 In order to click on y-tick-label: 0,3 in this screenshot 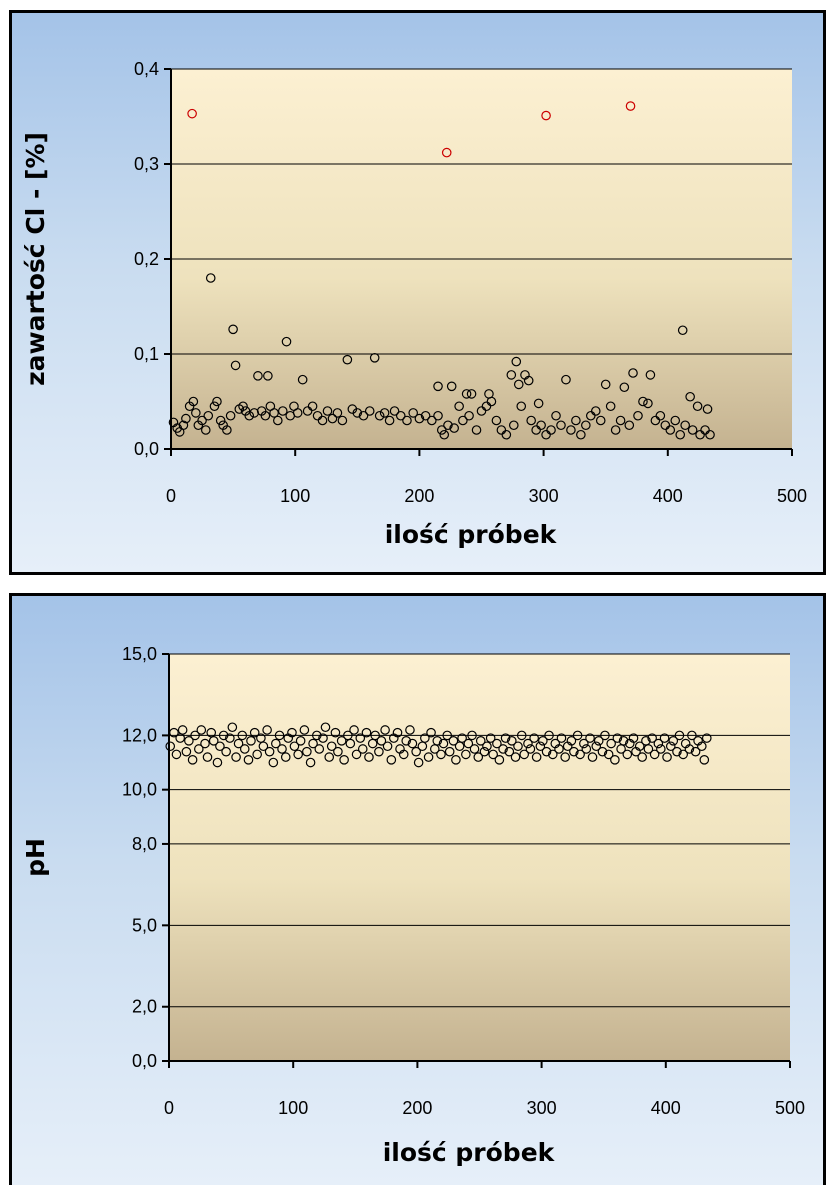, I will do `click(146, 164)`.